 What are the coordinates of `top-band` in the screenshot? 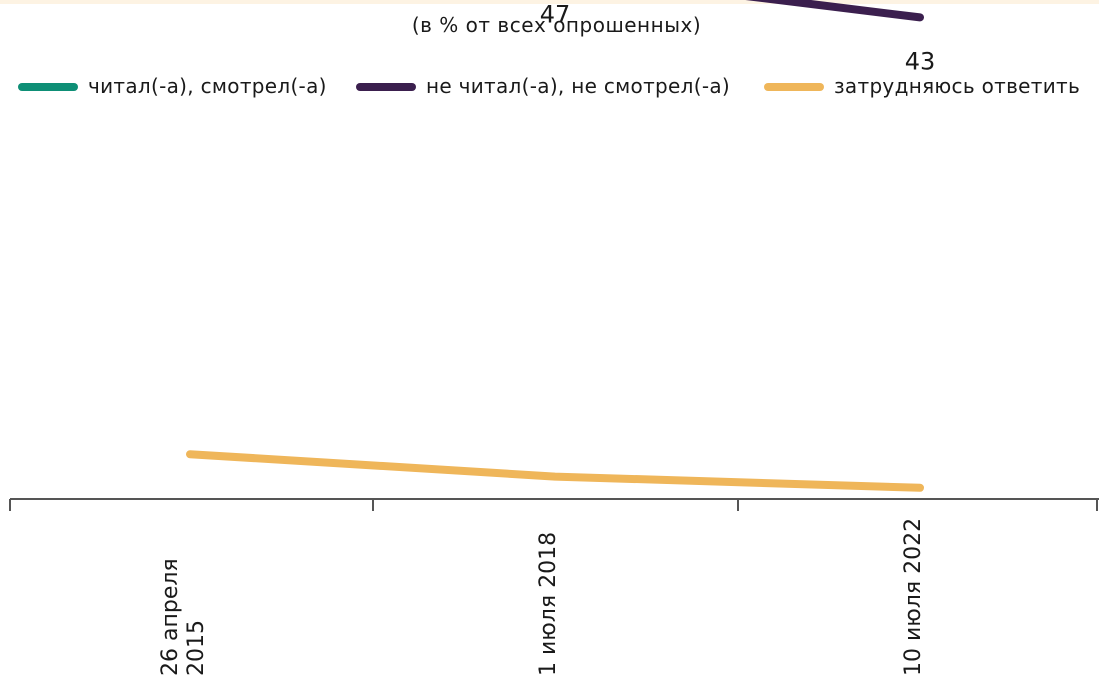 It's located at (549, 2).